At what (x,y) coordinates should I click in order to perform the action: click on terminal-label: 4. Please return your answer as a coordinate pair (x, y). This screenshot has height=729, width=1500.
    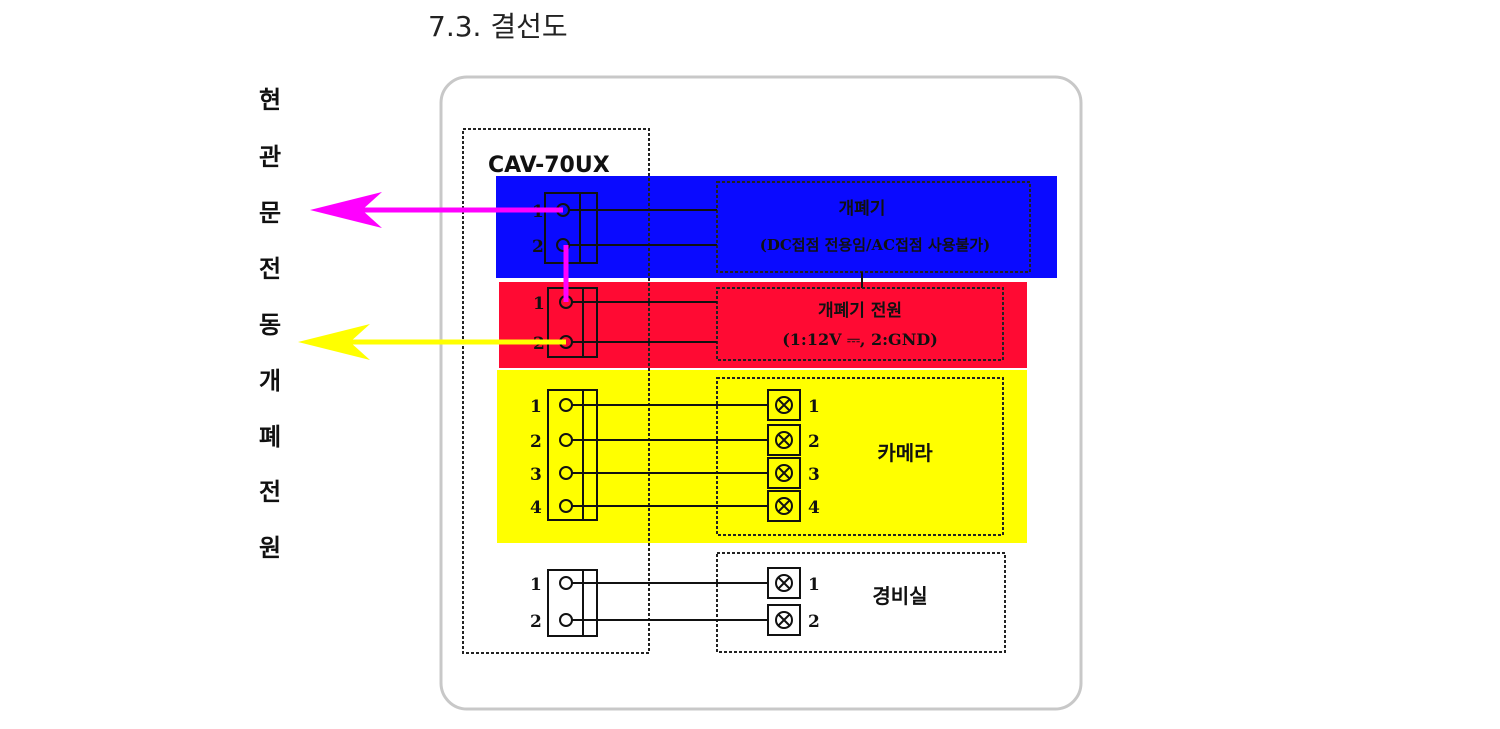
    Looking at the image, I should click on (814, 508).